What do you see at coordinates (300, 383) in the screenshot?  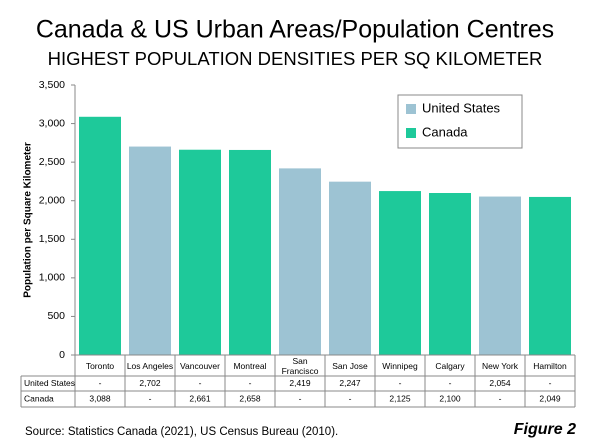 I see `table-cell: 2,419` at bounding box center [300, 383].